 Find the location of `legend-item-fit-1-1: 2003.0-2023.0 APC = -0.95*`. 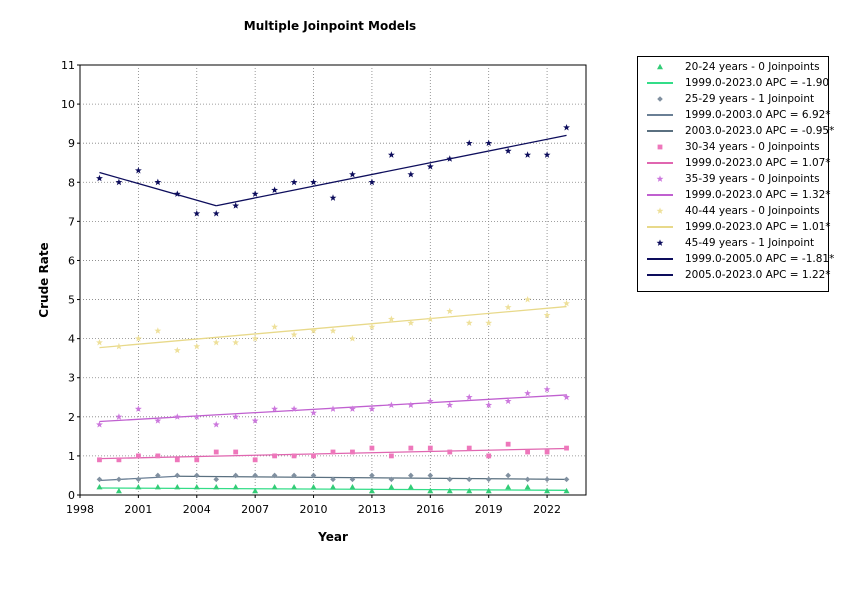

legend-item-fit-1-1: 2003.0-2023.0 APC = -0.95* is located at coordinates (736, 131).